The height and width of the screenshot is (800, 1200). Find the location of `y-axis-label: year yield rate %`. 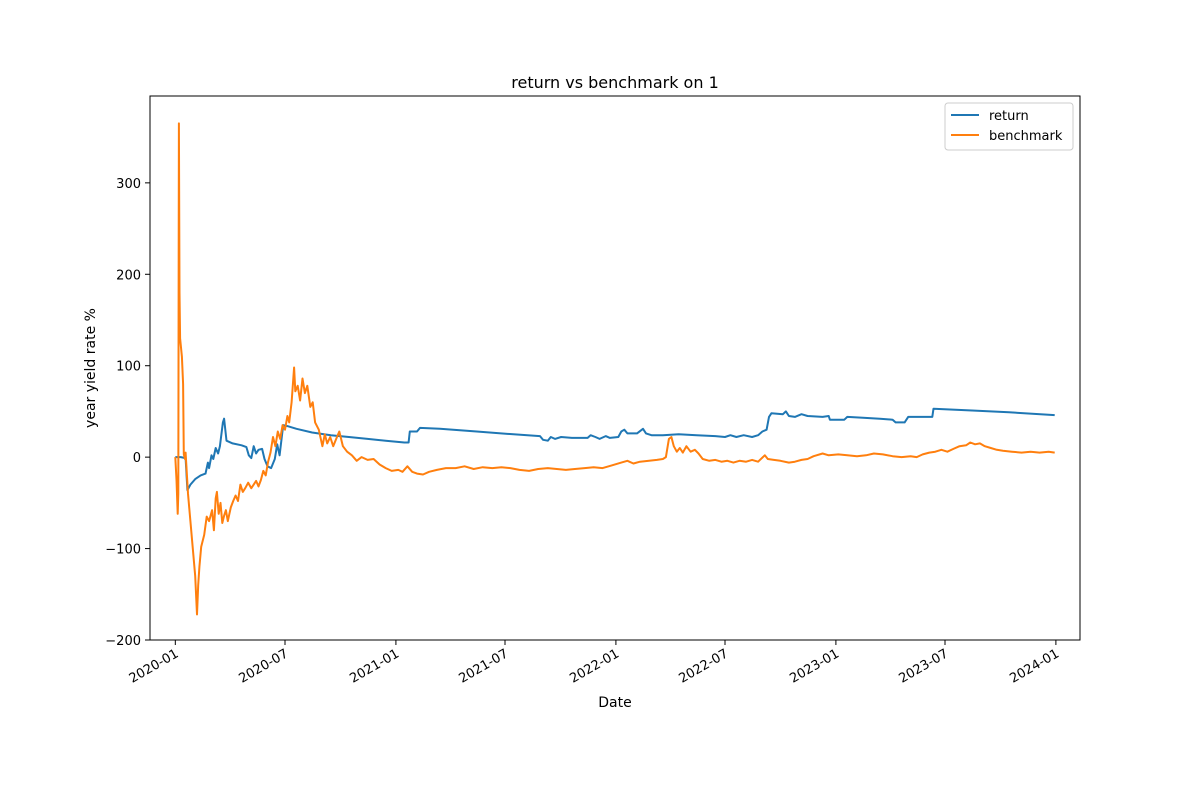

y-axis-label: year yield rate % is located at coordinates (91, 368).